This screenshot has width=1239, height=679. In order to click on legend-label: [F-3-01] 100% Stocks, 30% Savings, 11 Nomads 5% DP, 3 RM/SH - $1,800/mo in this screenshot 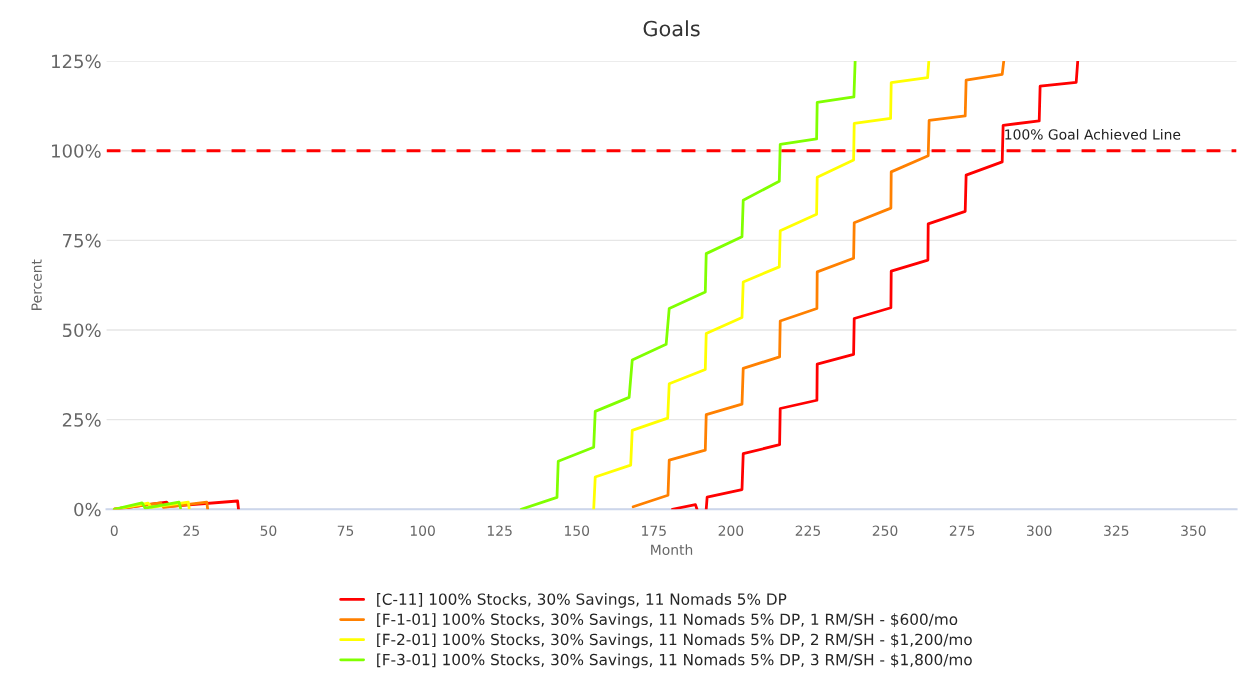, I will do `click(674, 661)`.